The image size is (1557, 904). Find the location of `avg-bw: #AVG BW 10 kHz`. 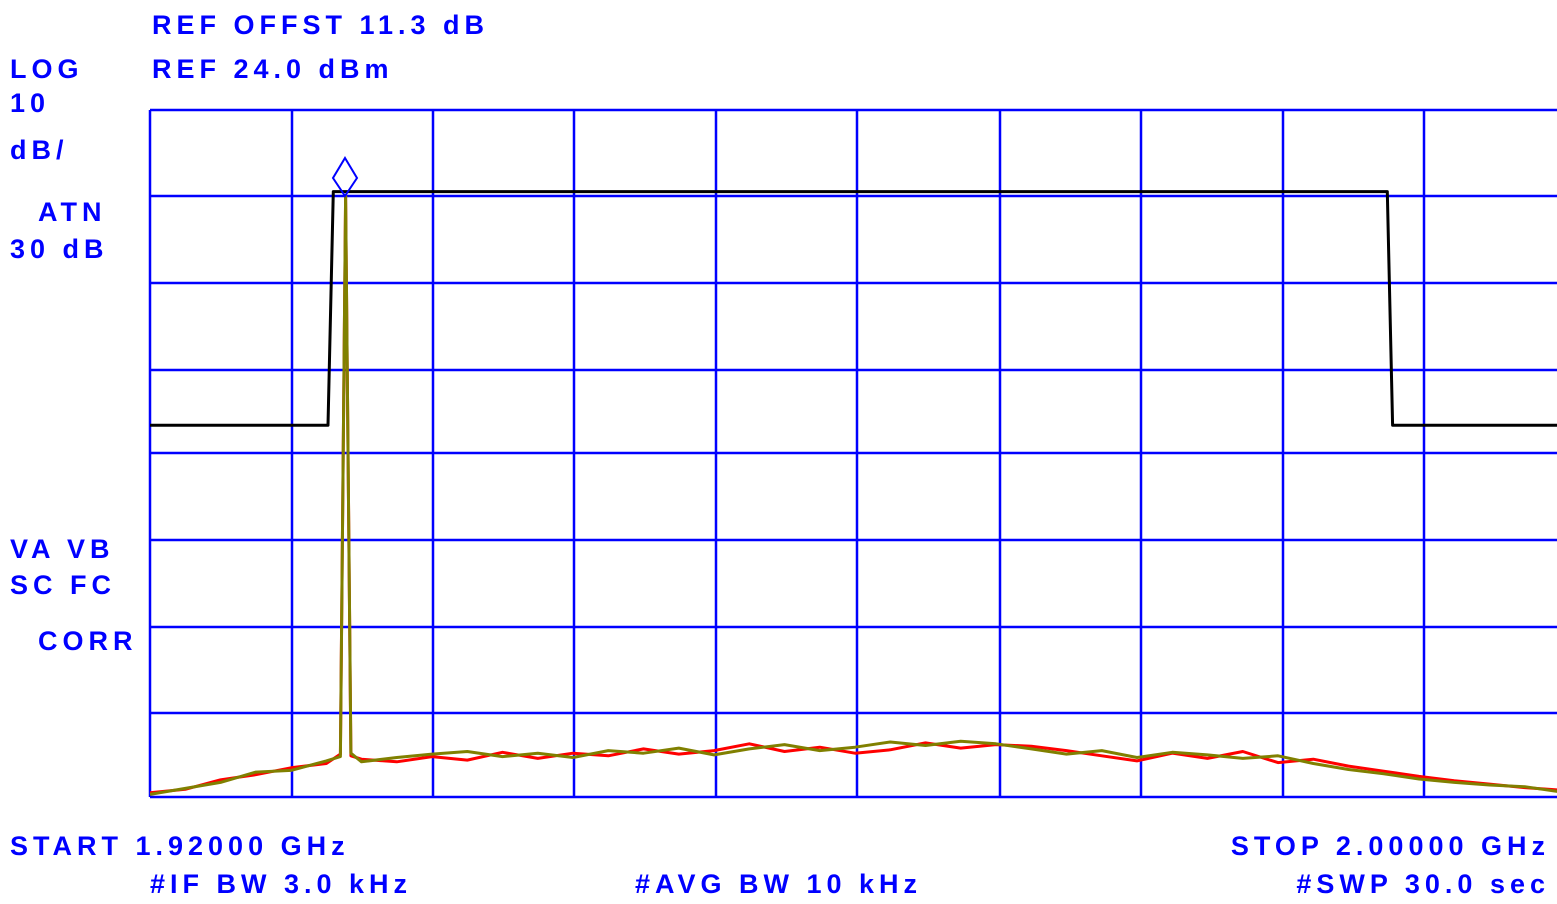

avg-bw: #AVG BW 10 kHz is located at coordinates (778, 884).